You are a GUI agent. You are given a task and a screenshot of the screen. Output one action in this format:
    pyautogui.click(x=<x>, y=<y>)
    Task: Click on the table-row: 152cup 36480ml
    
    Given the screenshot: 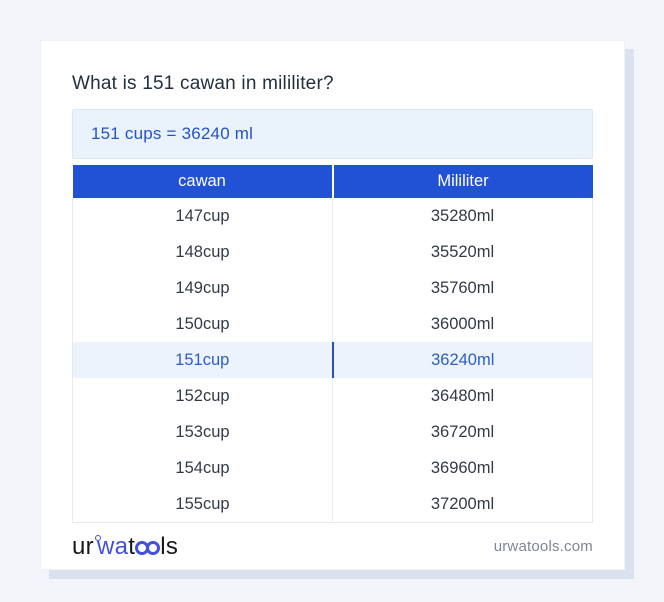 What is the action you would take?
    pyautogui.click(x=332, y=396)
    